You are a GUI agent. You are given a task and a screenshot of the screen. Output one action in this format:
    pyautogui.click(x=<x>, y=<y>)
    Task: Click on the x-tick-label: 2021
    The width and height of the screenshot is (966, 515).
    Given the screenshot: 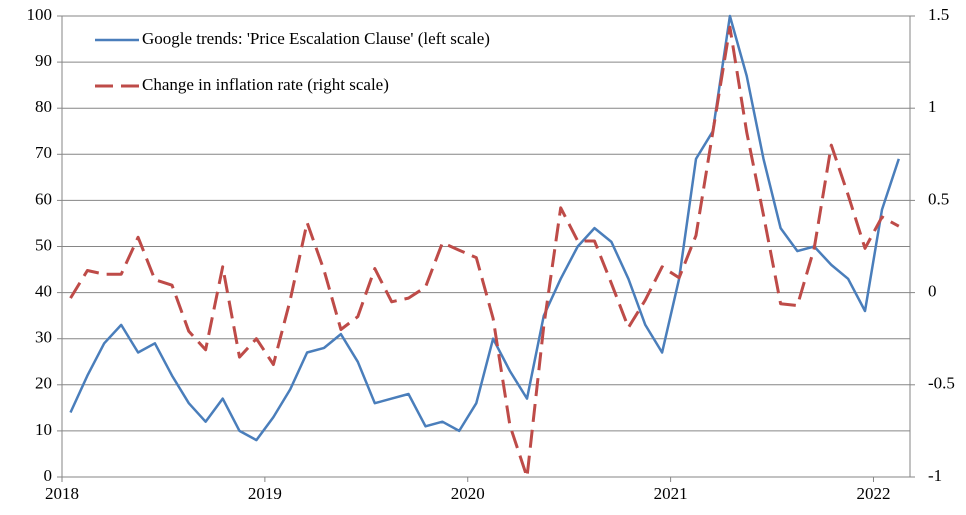 What is the action you would take?
    pyautogui.click(x=671, y=493)
    